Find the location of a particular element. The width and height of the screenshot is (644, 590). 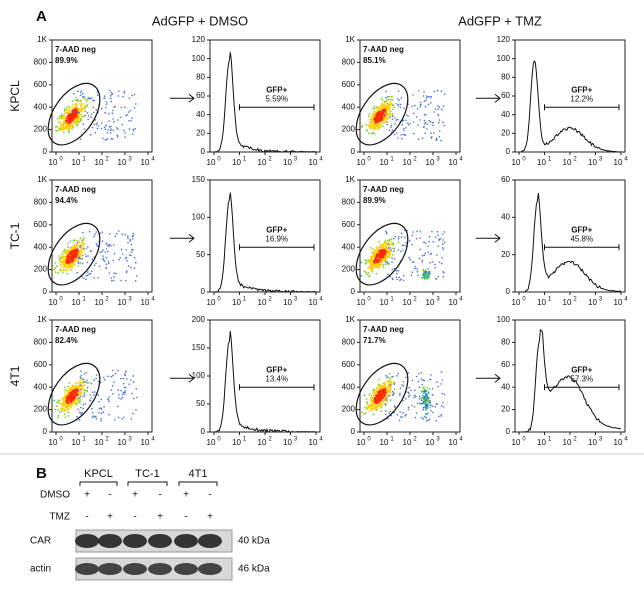

x-tick-exponent: 2 is located at coordinates (107, 160).